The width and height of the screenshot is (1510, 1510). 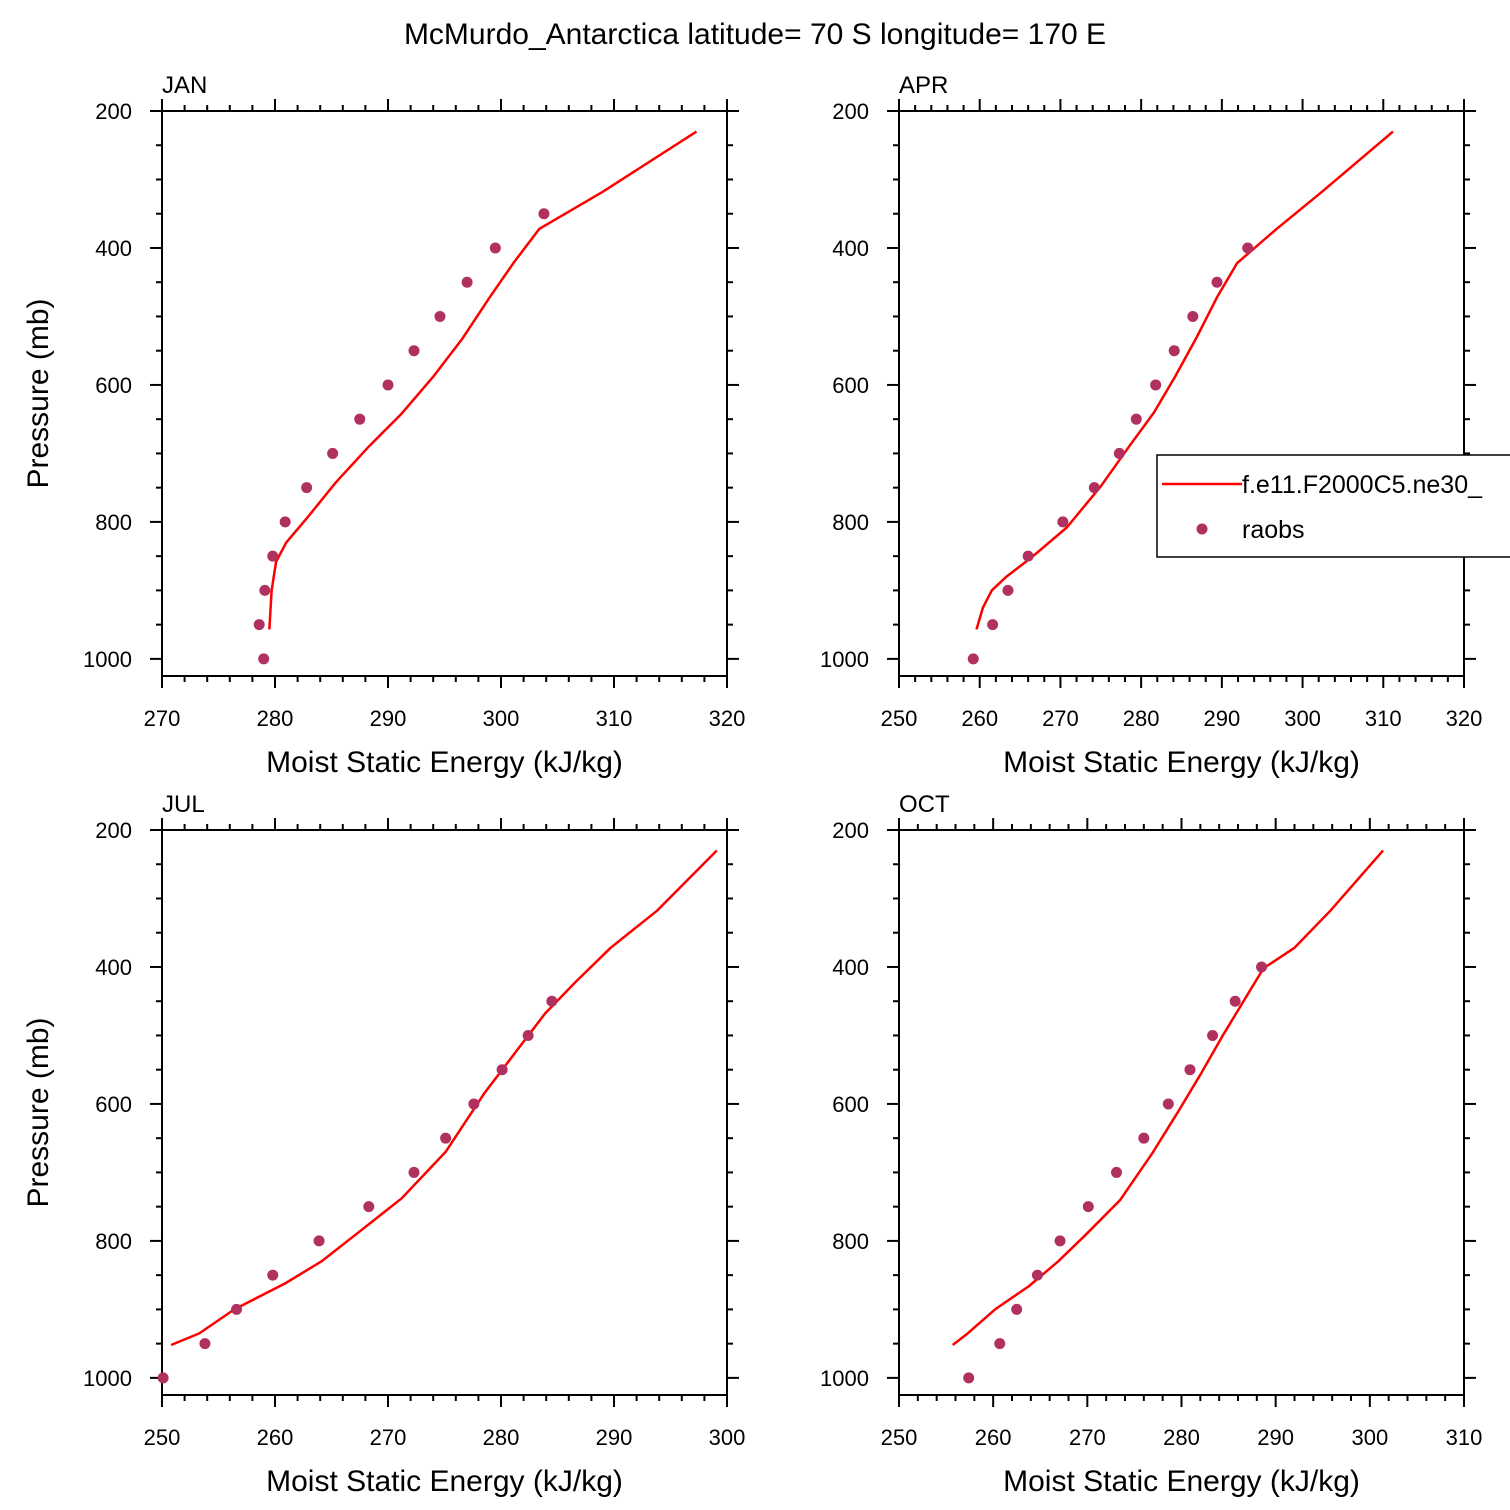 What do you see at coordinates (924, 804) in the screenshot?
I see `panel-label: OCT` at bounding box center [924, 804].